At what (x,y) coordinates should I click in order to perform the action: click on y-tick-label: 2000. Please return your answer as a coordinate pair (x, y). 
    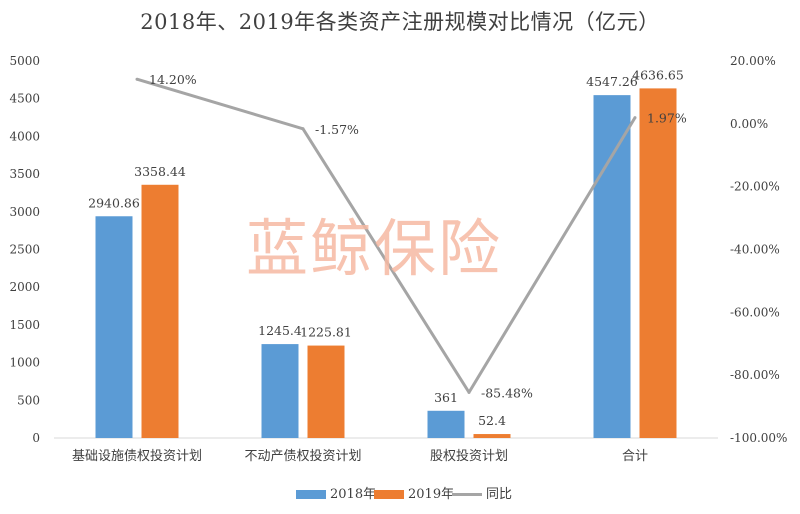
    Looking at the image, I should click on (24, 287).